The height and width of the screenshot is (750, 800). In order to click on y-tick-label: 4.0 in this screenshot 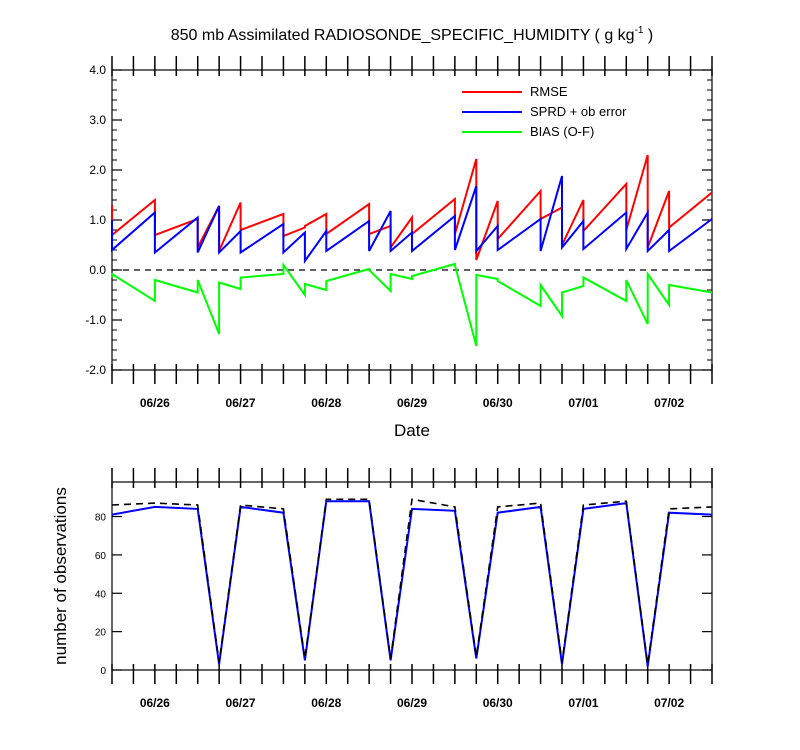, I will do `click(97, 70)`.